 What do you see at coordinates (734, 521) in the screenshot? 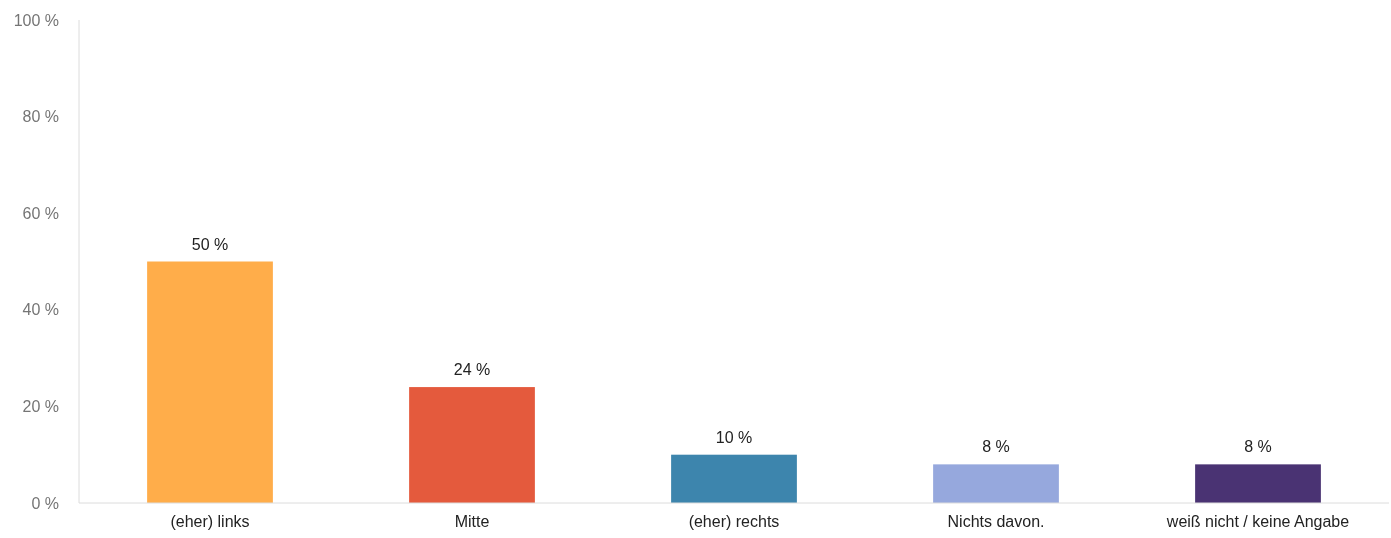
I see `x-tick-label: (eher) rechts` at bounding box center [734, 521].